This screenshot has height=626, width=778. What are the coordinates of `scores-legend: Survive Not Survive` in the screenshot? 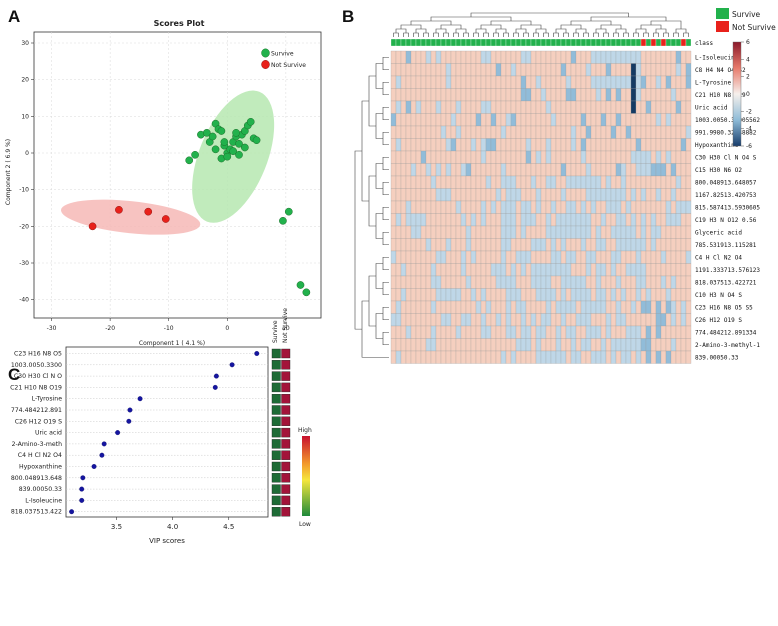 It's located at (283, 58).